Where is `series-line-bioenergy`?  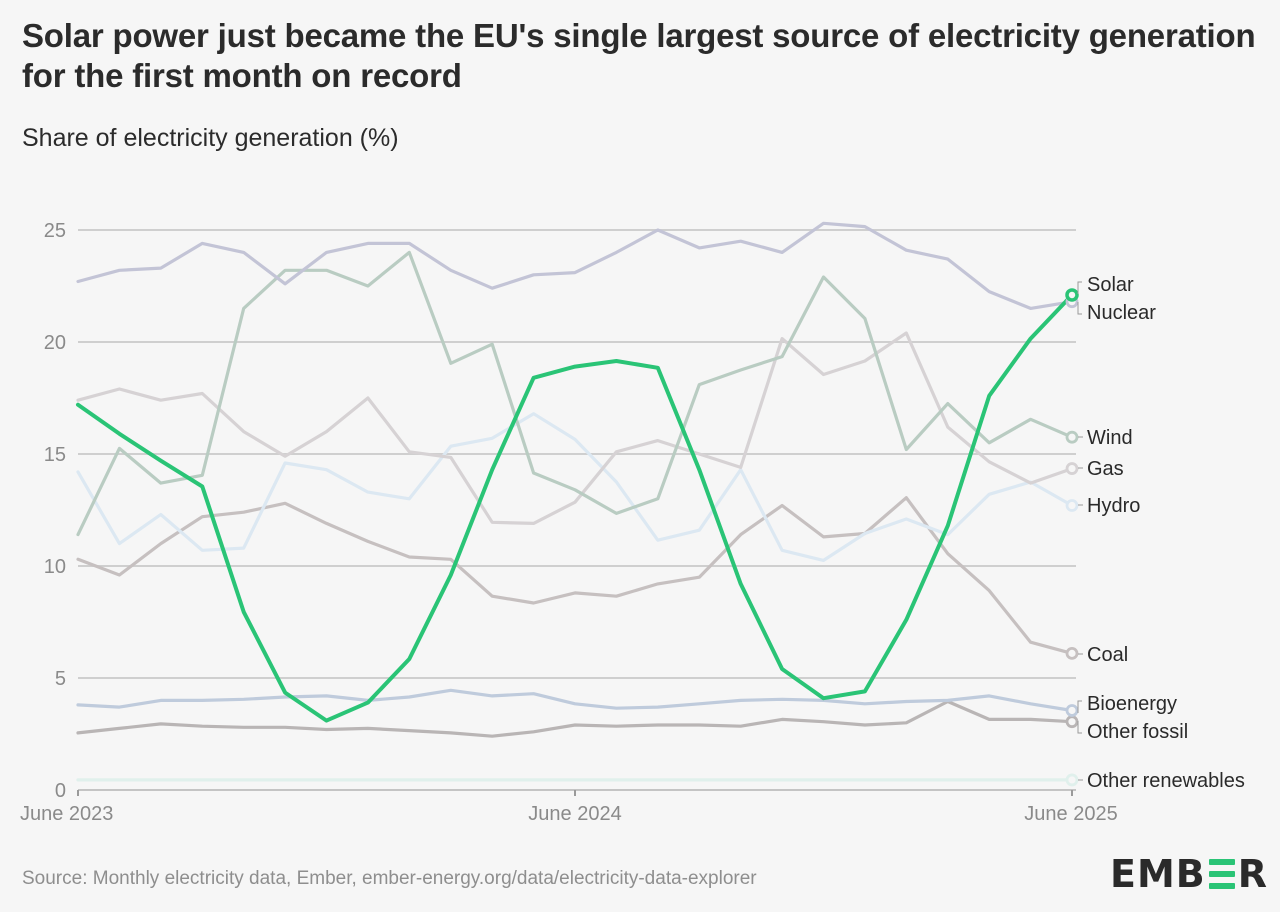
series-line-bioenergy is located at coordinates (575, 700).